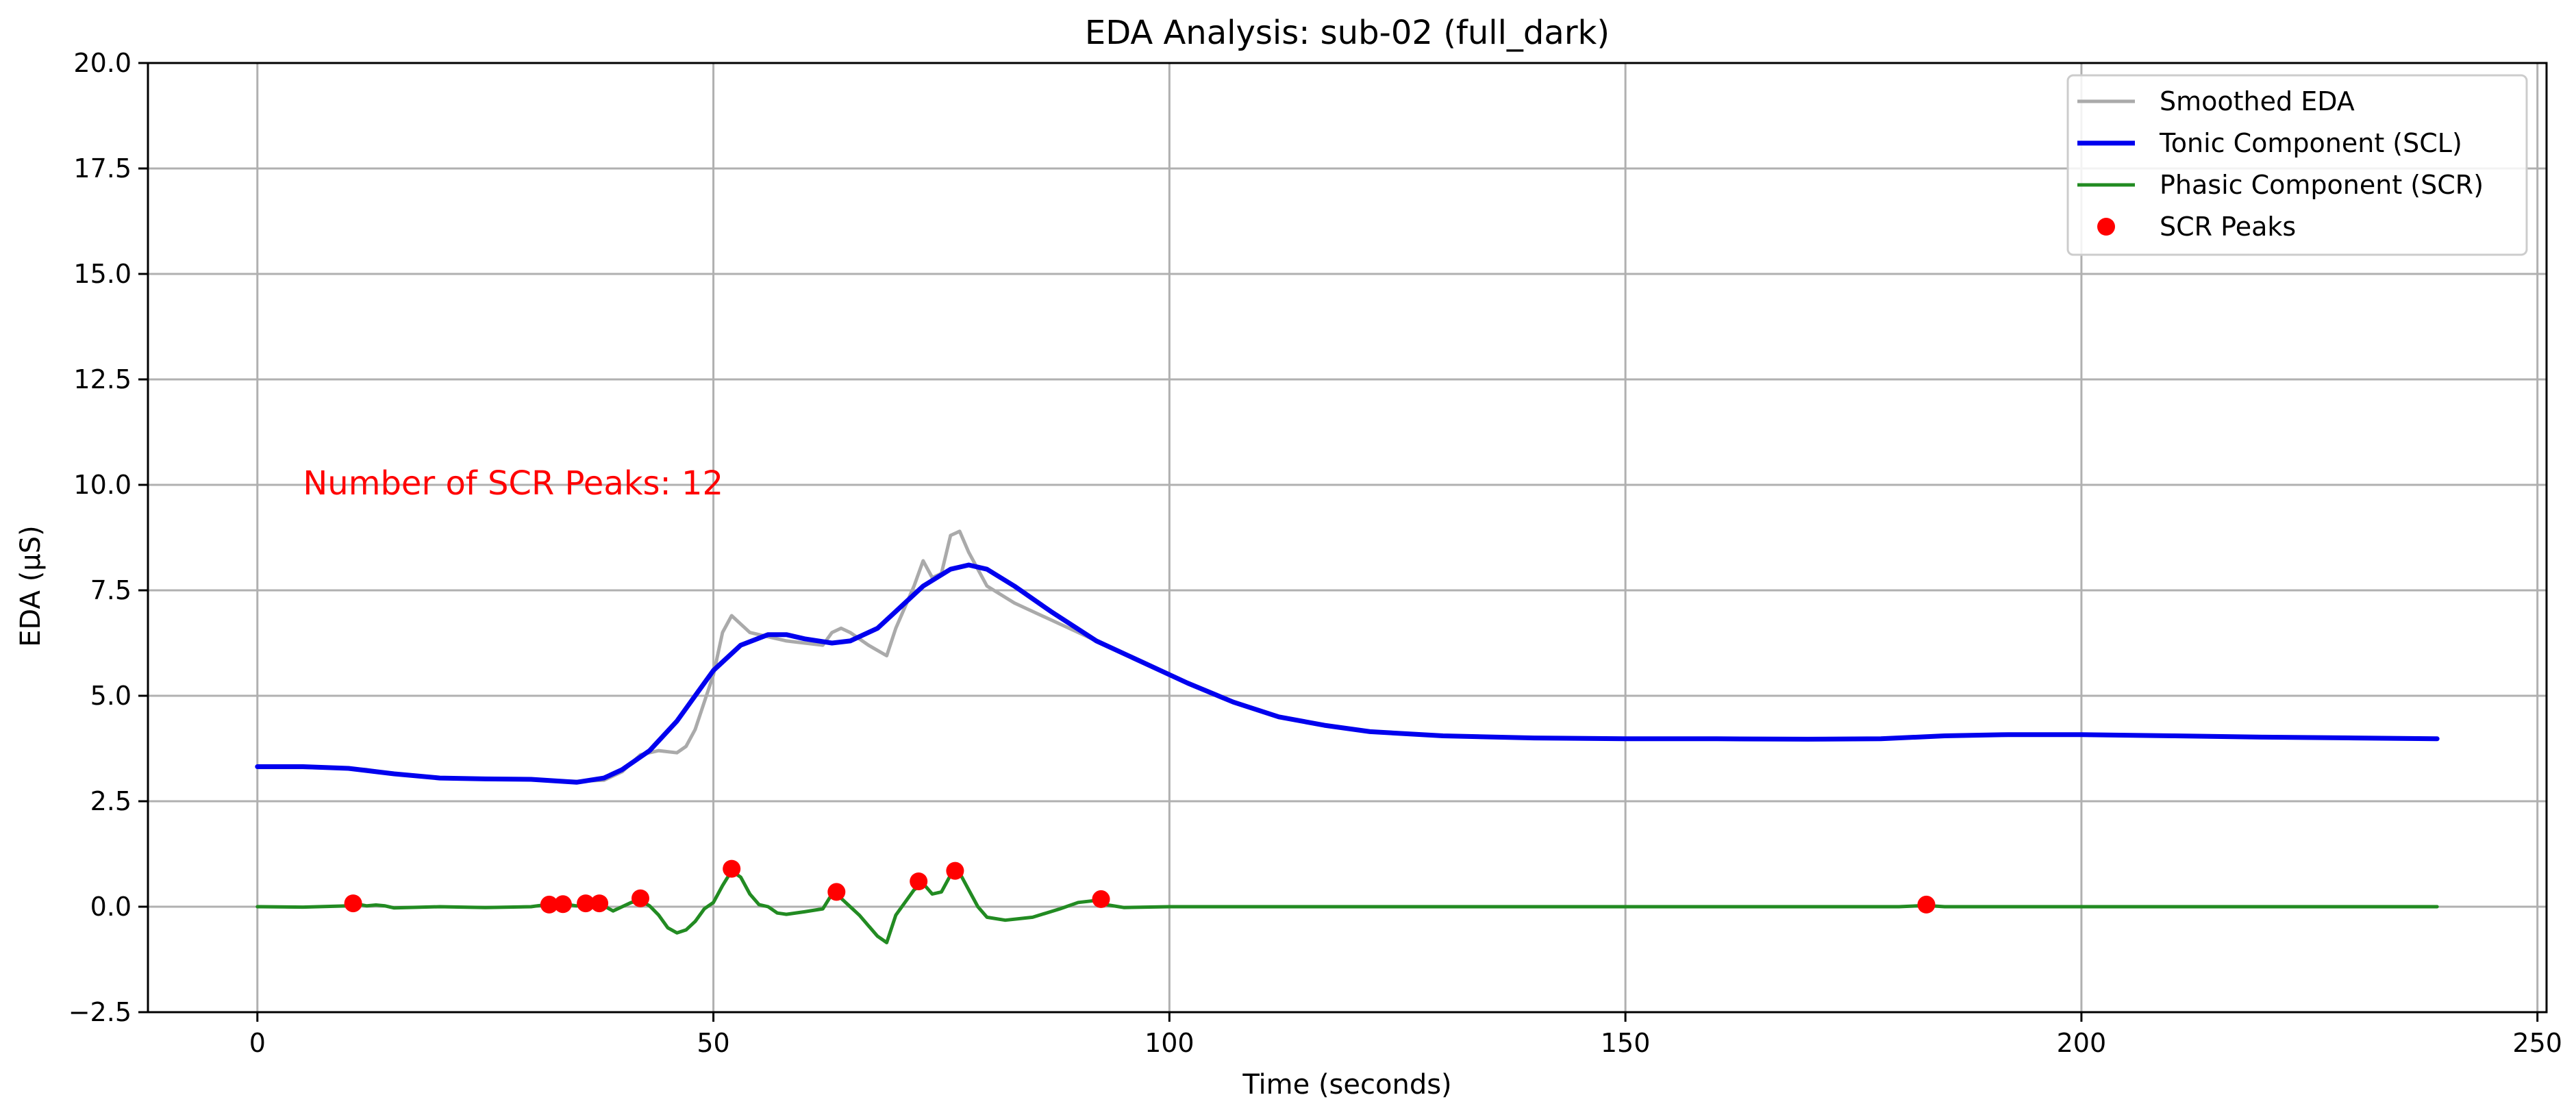  What do you see at coordinates (100, 1012) in the screenshot?
I see `y-tick-label: −2.5` at bounding box center [100, 1012].